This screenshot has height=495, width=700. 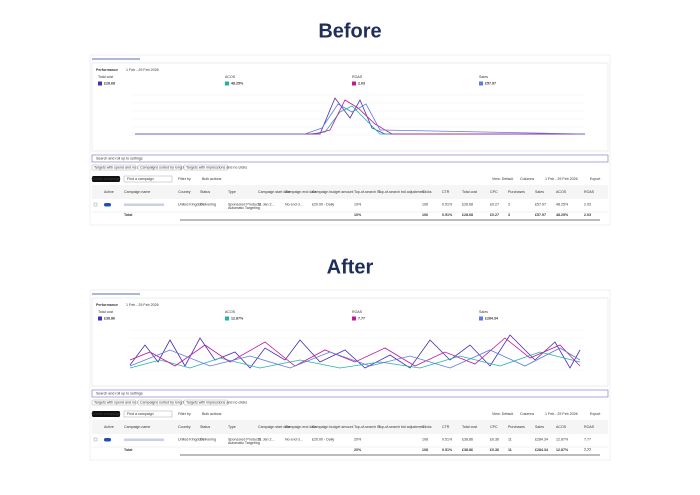 What do you see at coordinates (527, 414) in the screenshot?
I see `columns-button: Columns` at bounding box center [527, 414].